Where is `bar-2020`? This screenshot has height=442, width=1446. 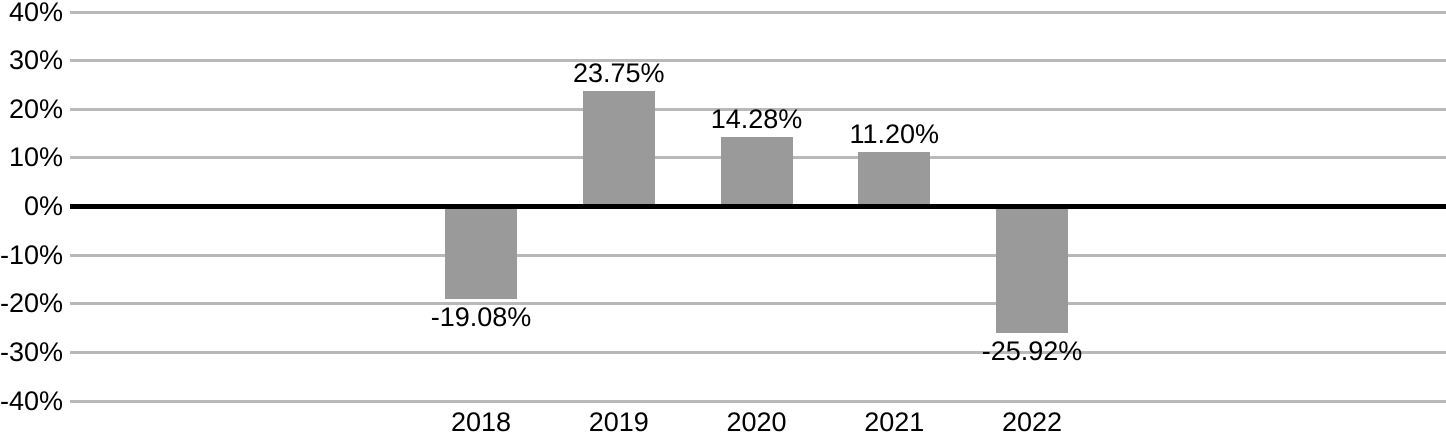 bar-2020 is located at coordinates (756, 172).